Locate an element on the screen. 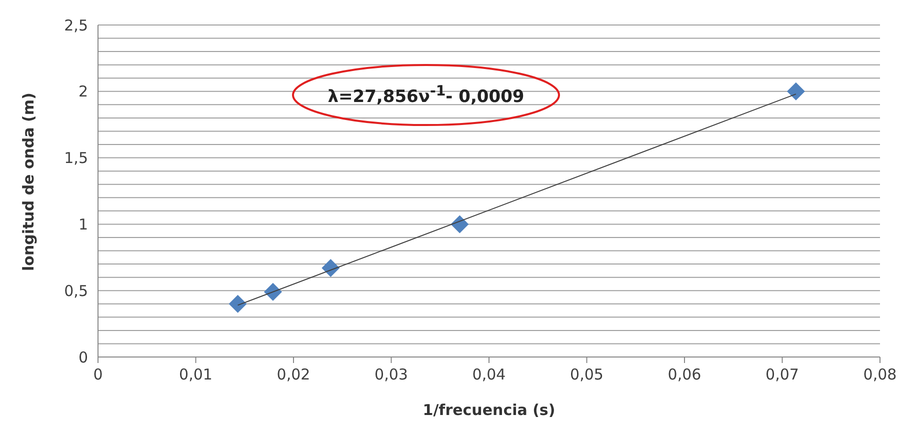  x-tick-label: 0 is located at coordinates (98, 375).